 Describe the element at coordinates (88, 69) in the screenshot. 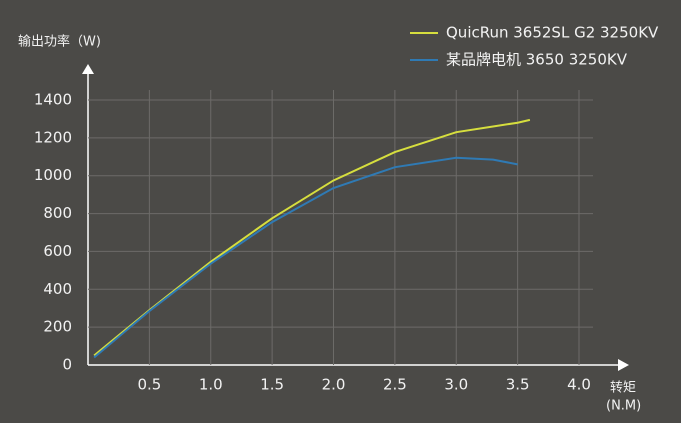

I see `y-axis-arrow` at that location.